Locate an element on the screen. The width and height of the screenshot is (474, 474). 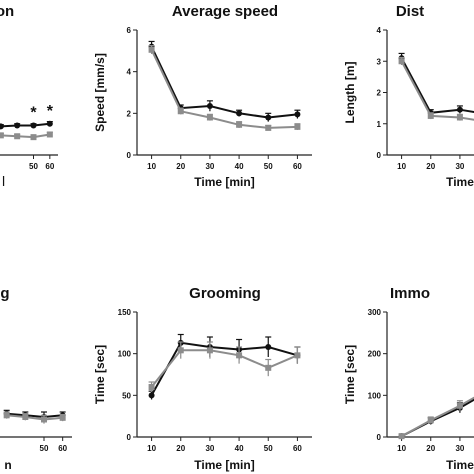
y-tick-label: 200 is located at coordinates (375, 354).